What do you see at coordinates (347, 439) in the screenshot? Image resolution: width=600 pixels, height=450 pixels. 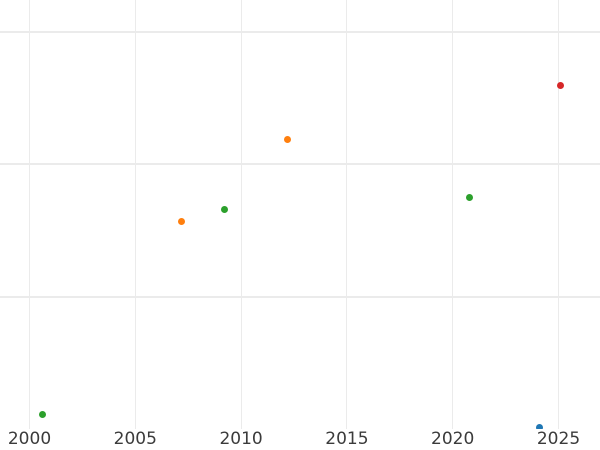 I see `x-tick-label: 2015` at bounding box center [347, 439].